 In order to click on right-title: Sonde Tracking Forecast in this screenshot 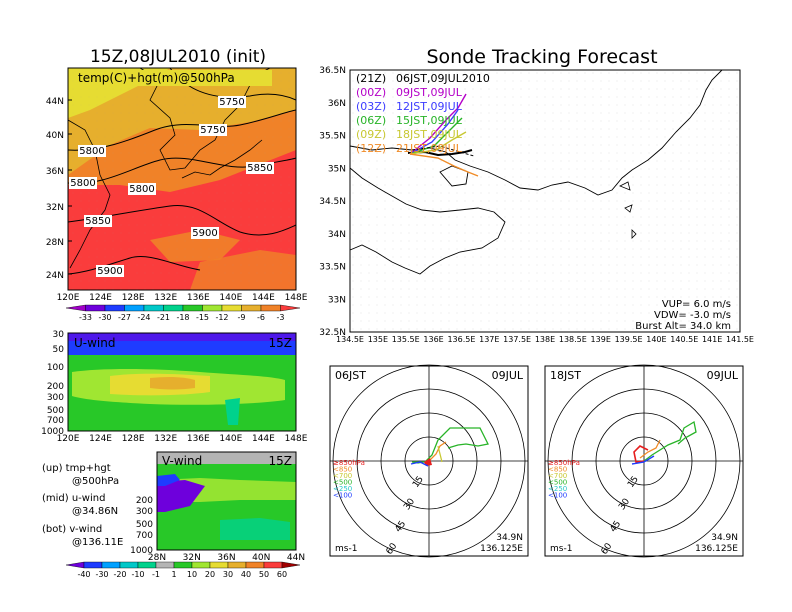, I will do `click(541, 57)`.